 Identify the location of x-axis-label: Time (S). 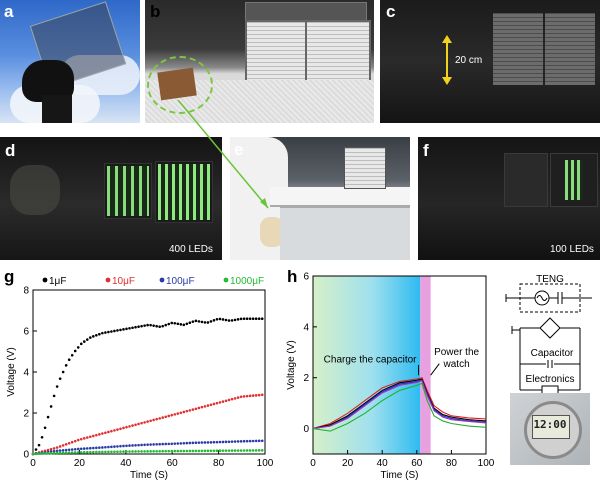
(400, 475).